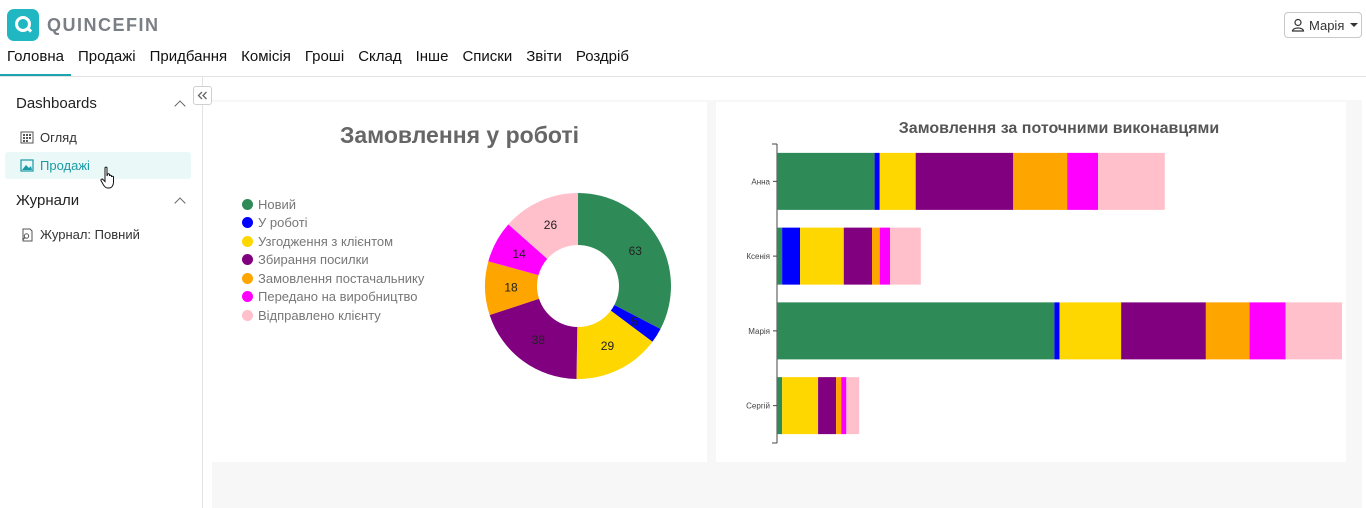 This screenshot has width=1366, height=508. Describe the element at coordinates (56, 103) in the screenshot. I see `sidebar-section-dashboards: Dashboards` at that location.